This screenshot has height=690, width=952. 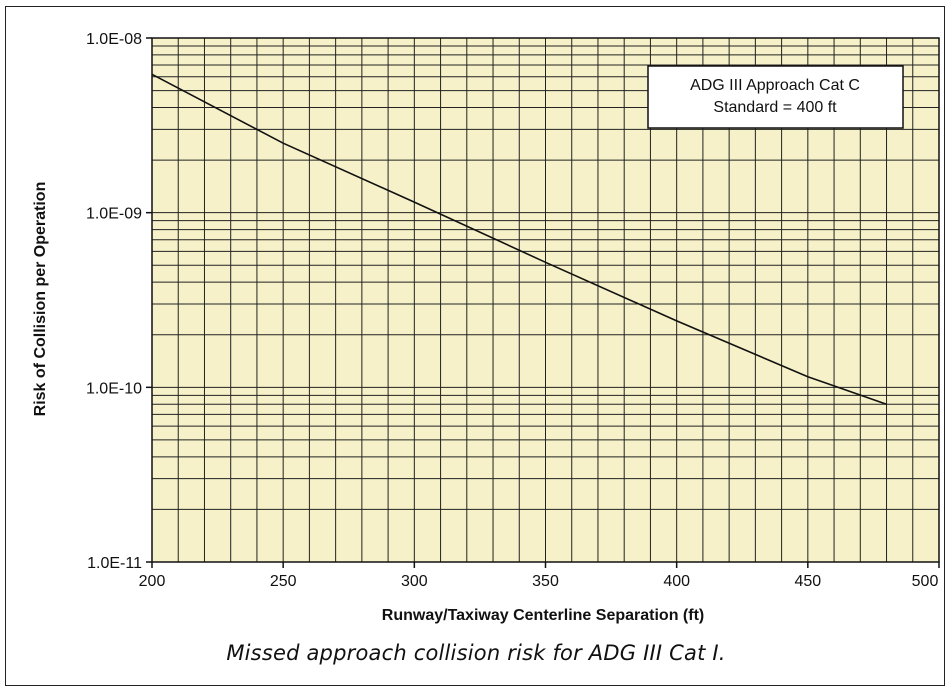 What do you see at coordinates (283, 581) in the screenshot?
I see `x-tick-label: 250` at bounding box center [283, 581].